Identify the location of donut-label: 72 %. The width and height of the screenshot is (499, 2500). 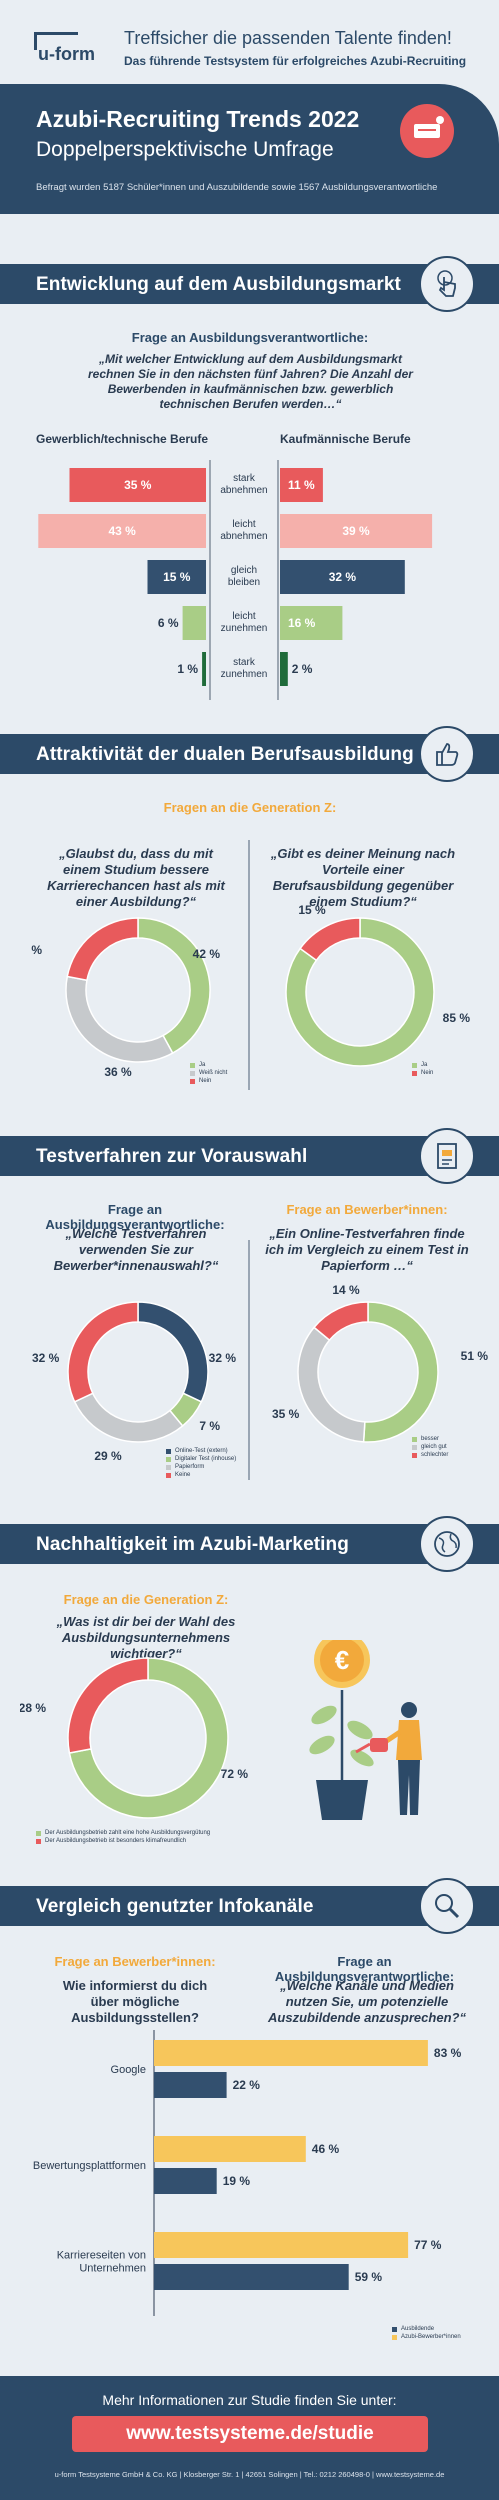
(235, 1774).